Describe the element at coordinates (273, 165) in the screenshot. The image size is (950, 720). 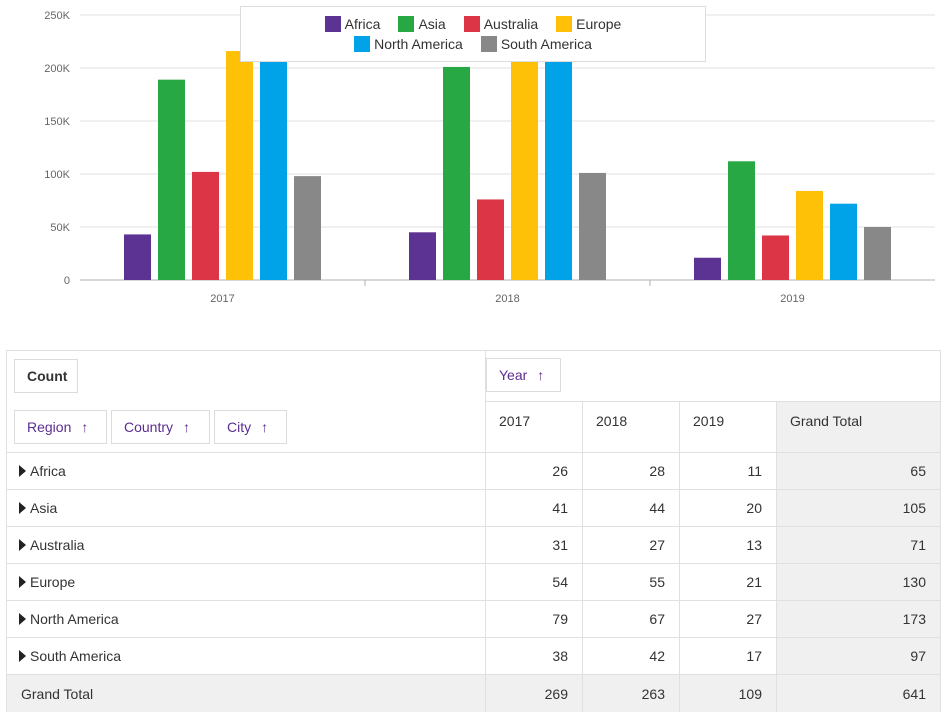
I see `bar-north-america-2017` at that location.